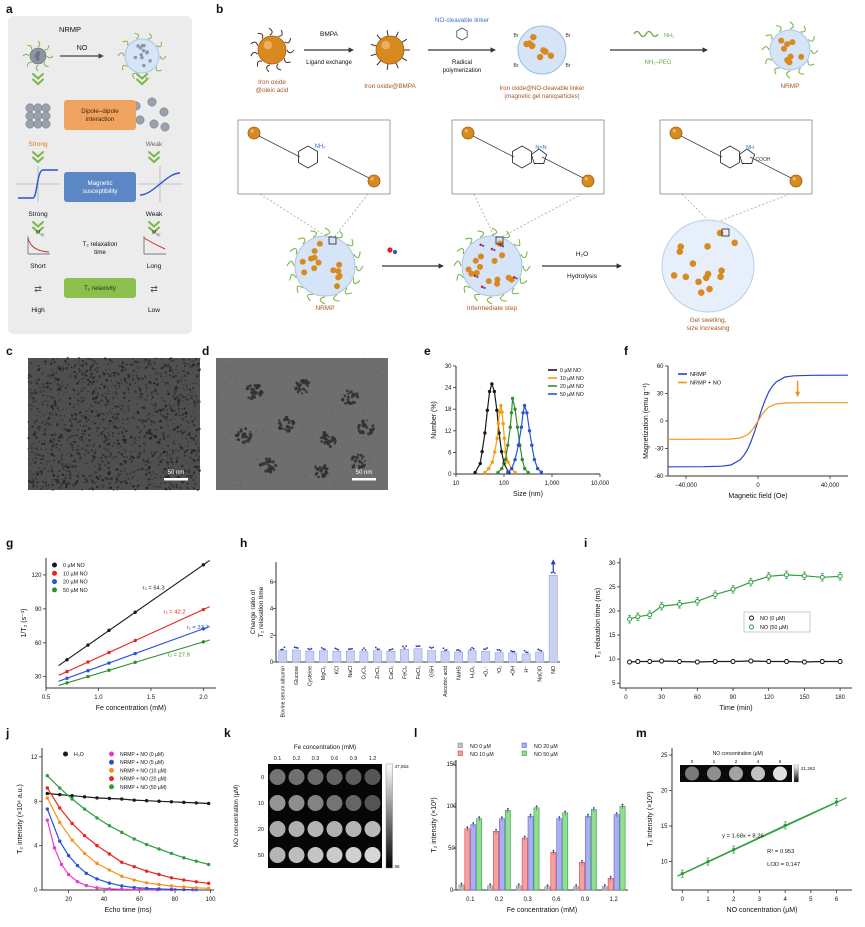 Image resolution: width=865 pixels, height=927 pixels. Describe the element at coordinates (646, 421) in the screenshot. I see `y-axis-label: Magnetization (emu g⁻¹)` at that location.